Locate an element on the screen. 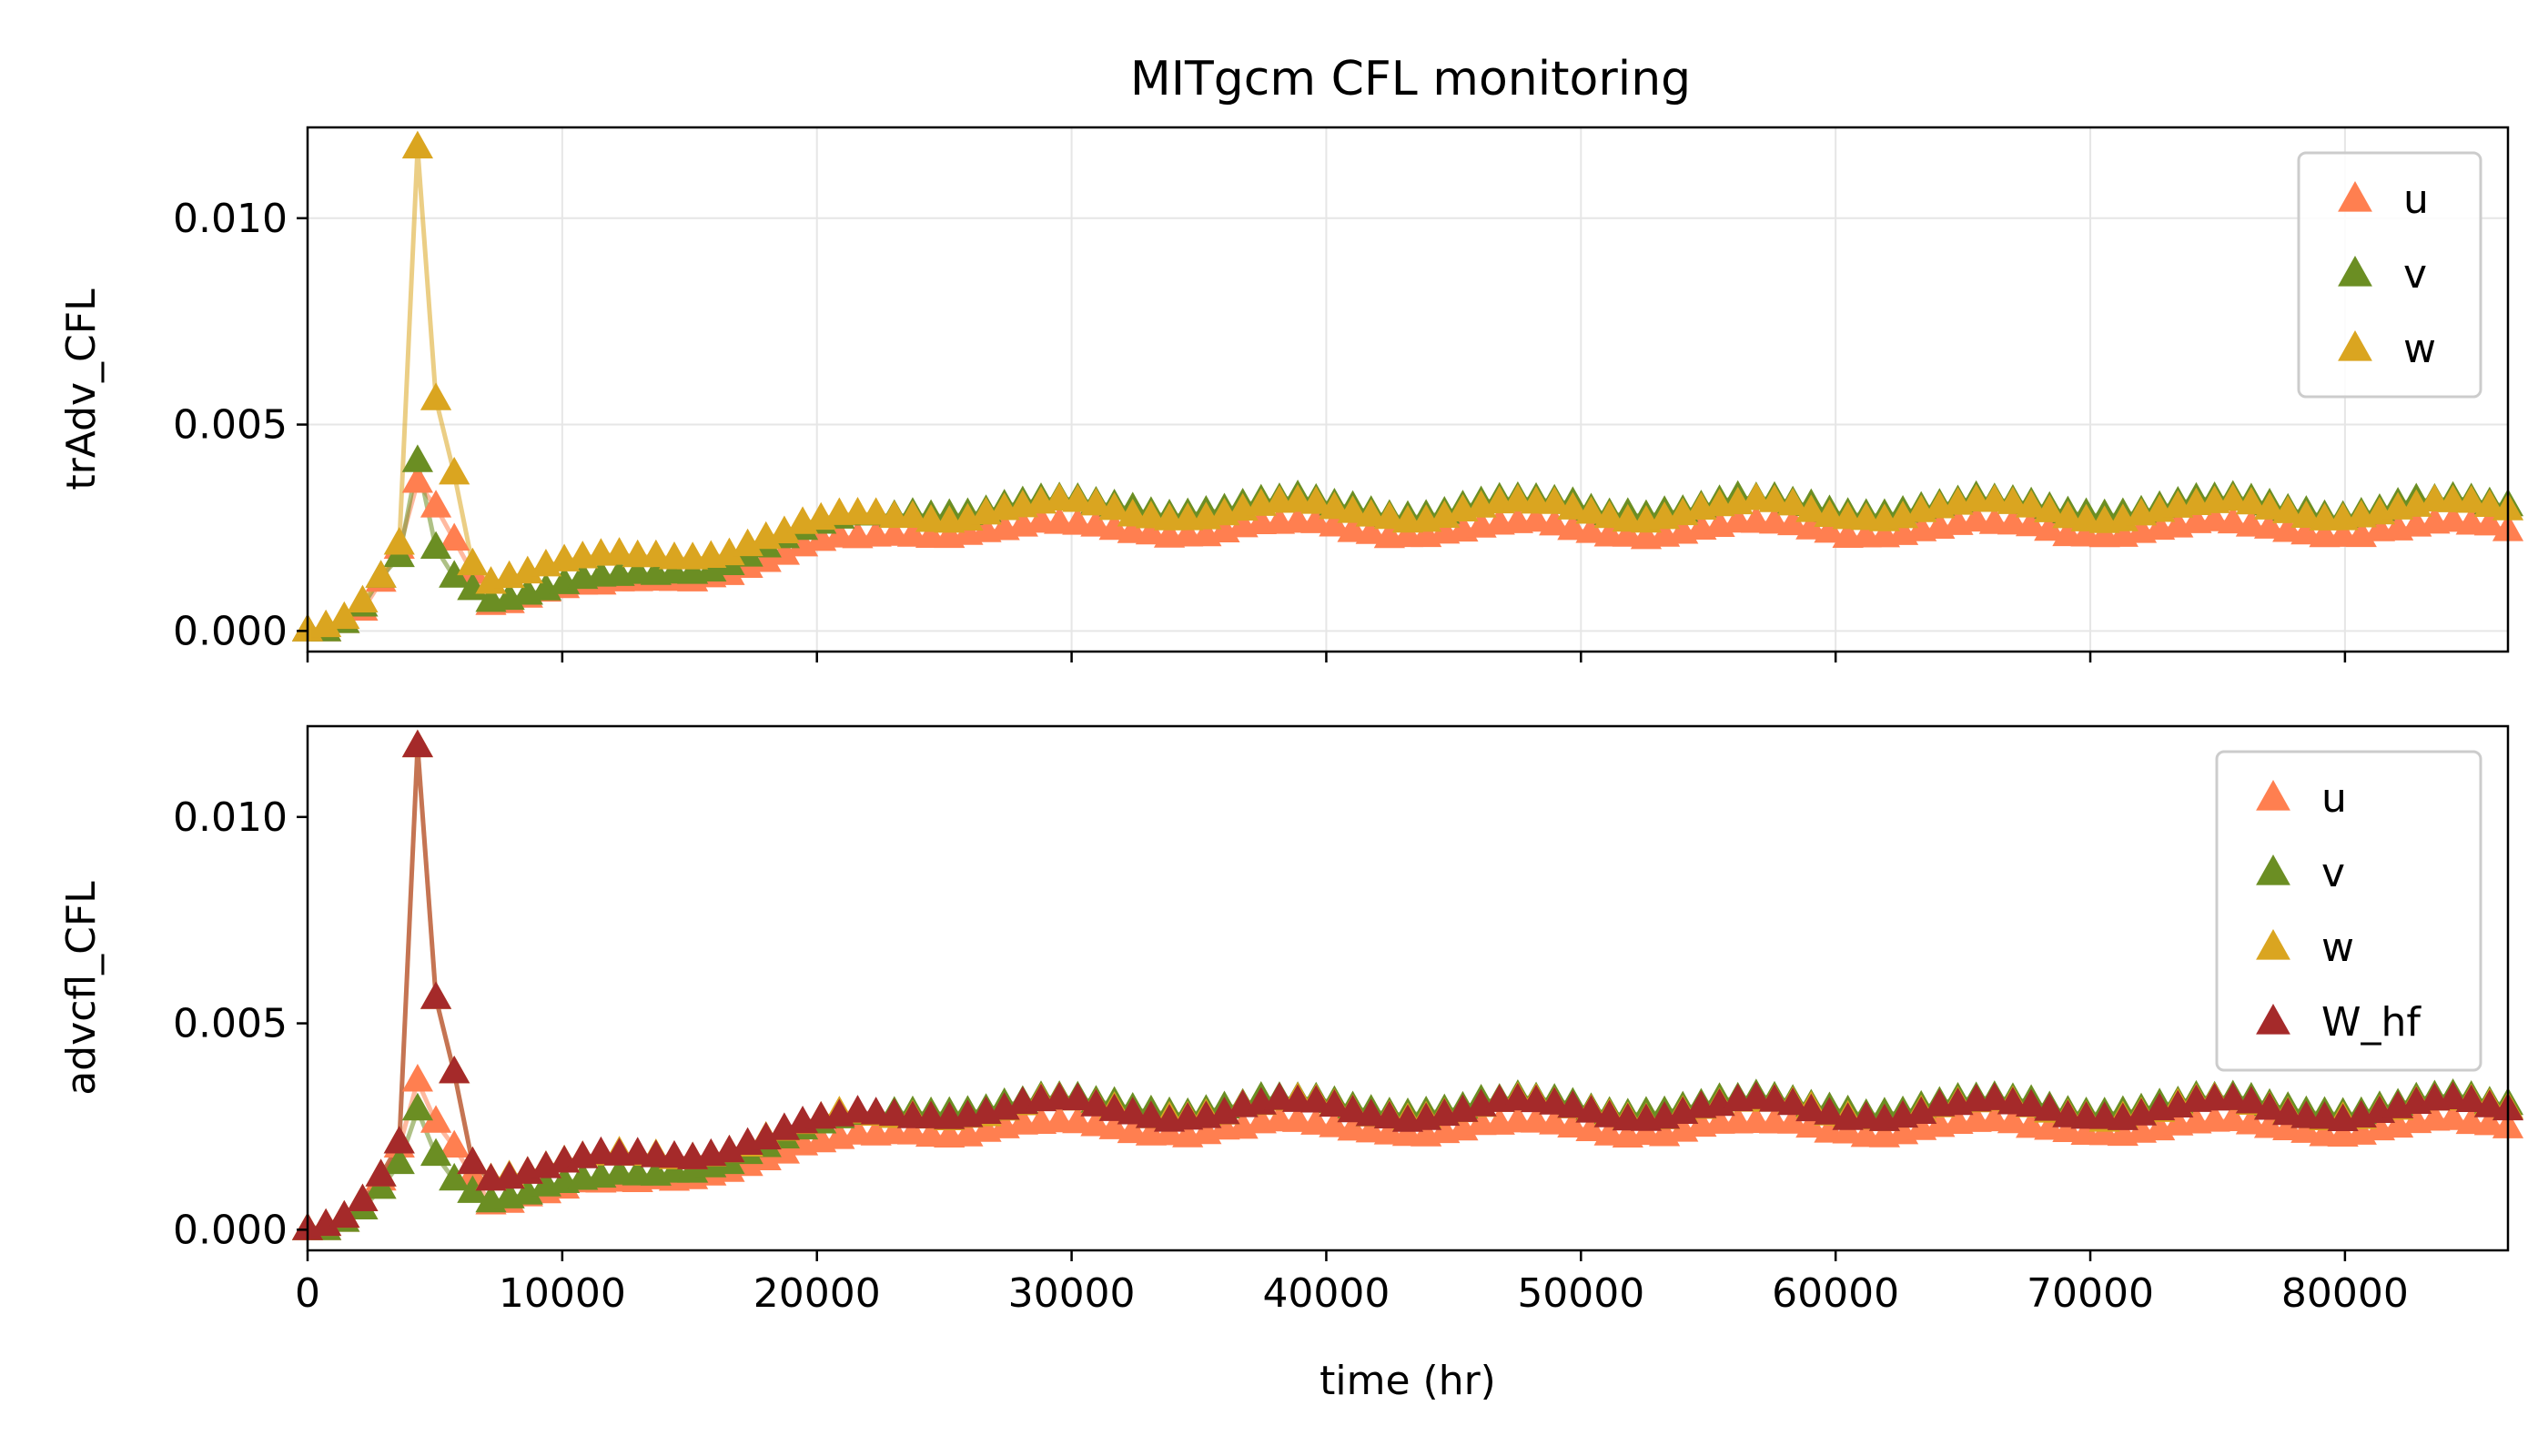 Image resolution: width=2548 pixels, height=1456 pixels. bottom-legend-label-v: v is located at coordinates (2333, 873).